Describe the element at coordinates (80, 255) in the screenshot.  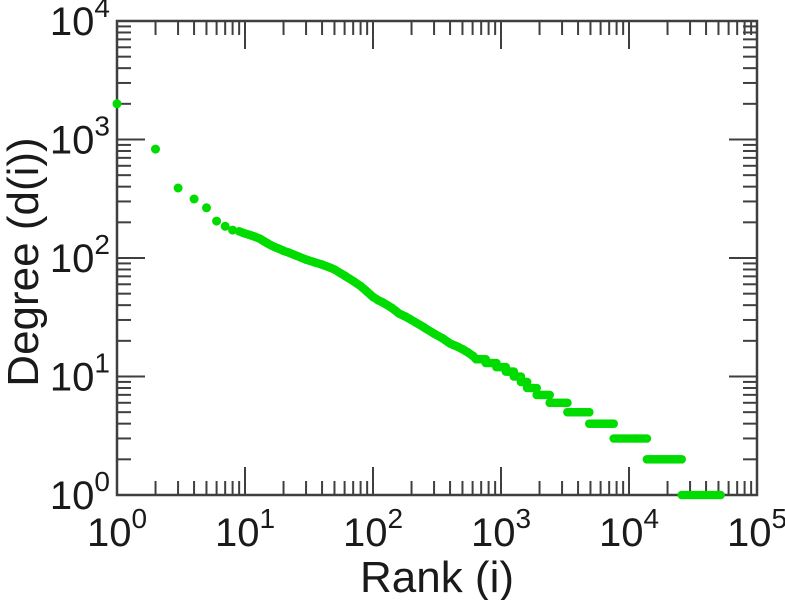
I see `y-tick-label: 10²` at that location.